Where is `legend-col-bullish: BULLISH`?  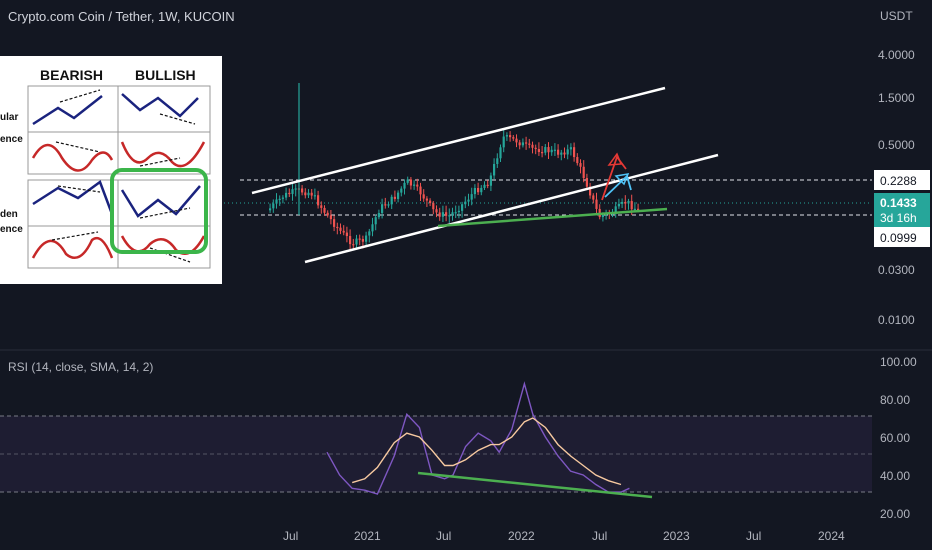
legend-col-bullish: BULLISH is located at coordinates (165, 75).